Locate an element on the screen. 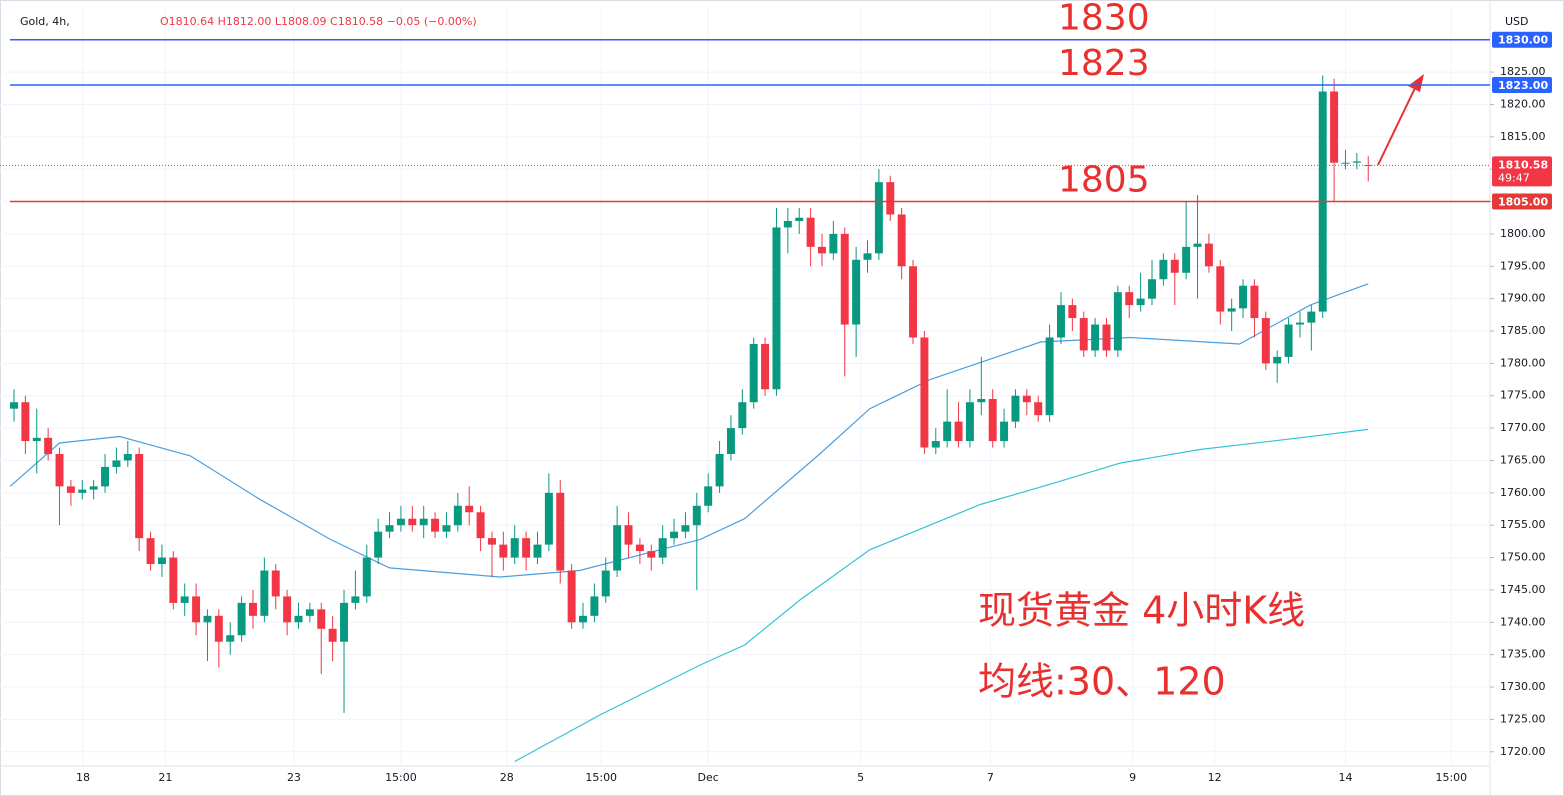 This screenshot has height=796, width=1564. y-tick-label: 1800.00 is located at coordinates (1523, 233).